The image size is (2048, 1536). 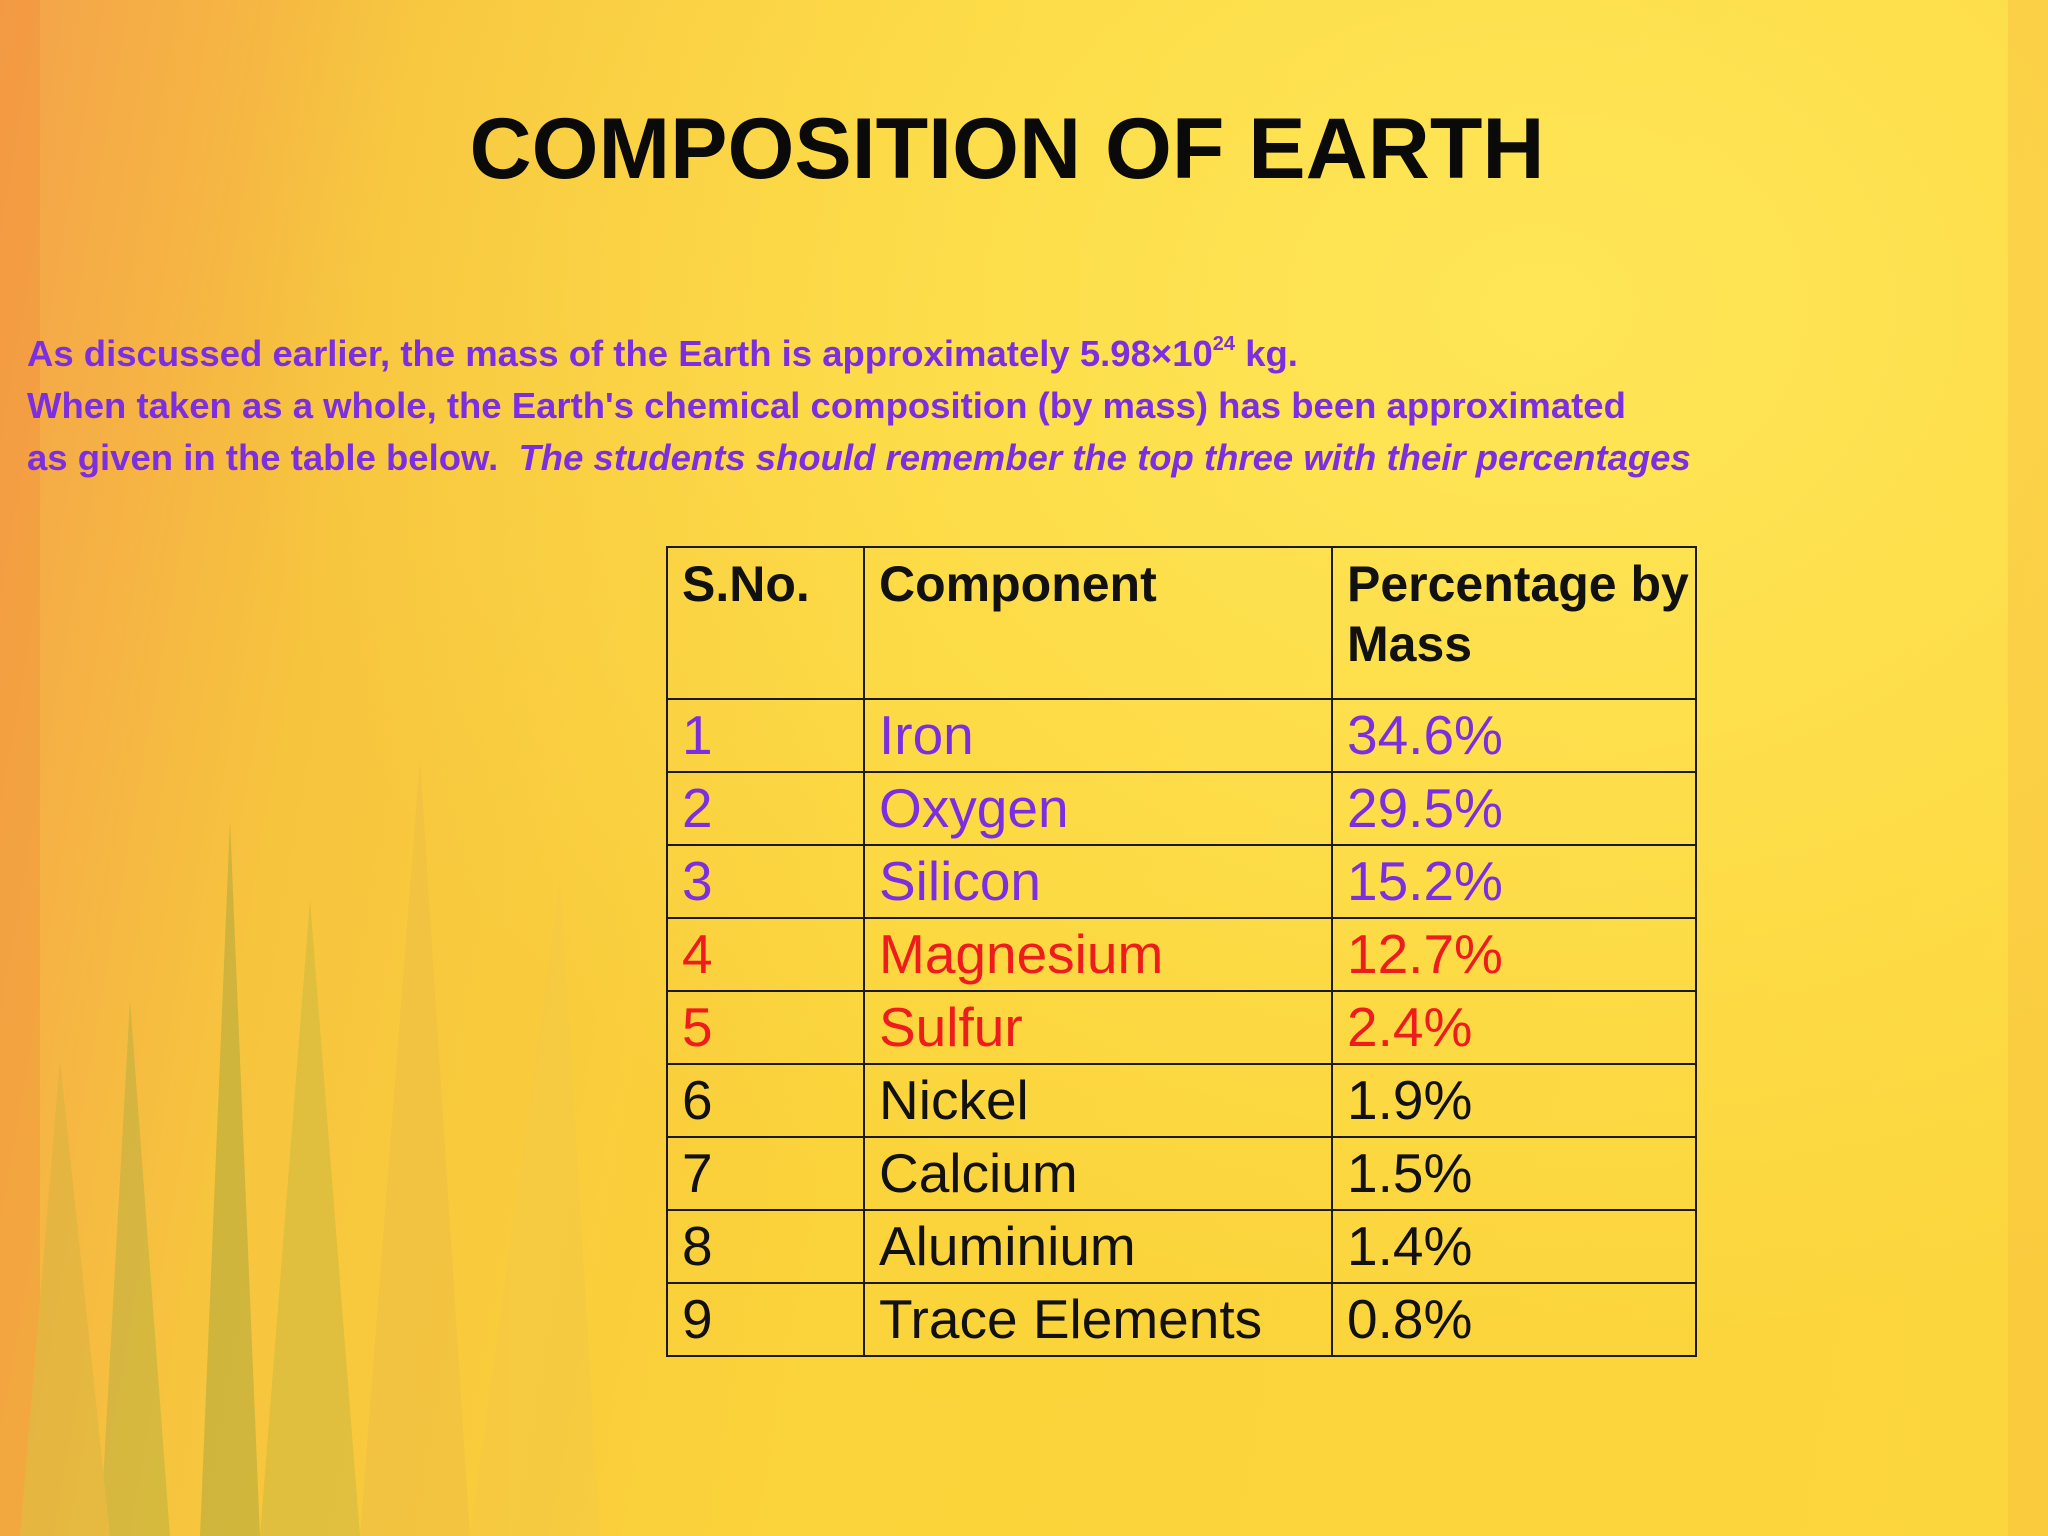 What do you see at coordinates (1098, 1100) in the screenshot?
I see `table-cell: Nickel` at bounding box center [1098, 1100].